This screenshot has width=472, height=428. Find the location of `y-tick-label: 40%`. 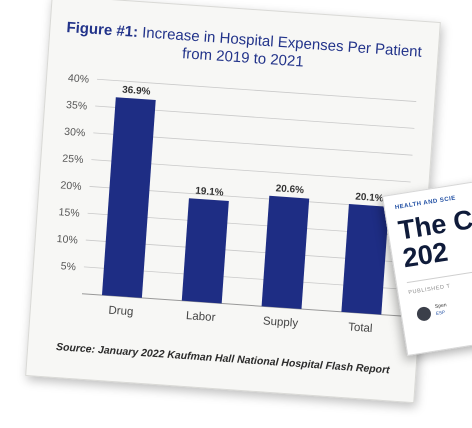

y-tick-label: 40% is located at coordinates (79, 78).